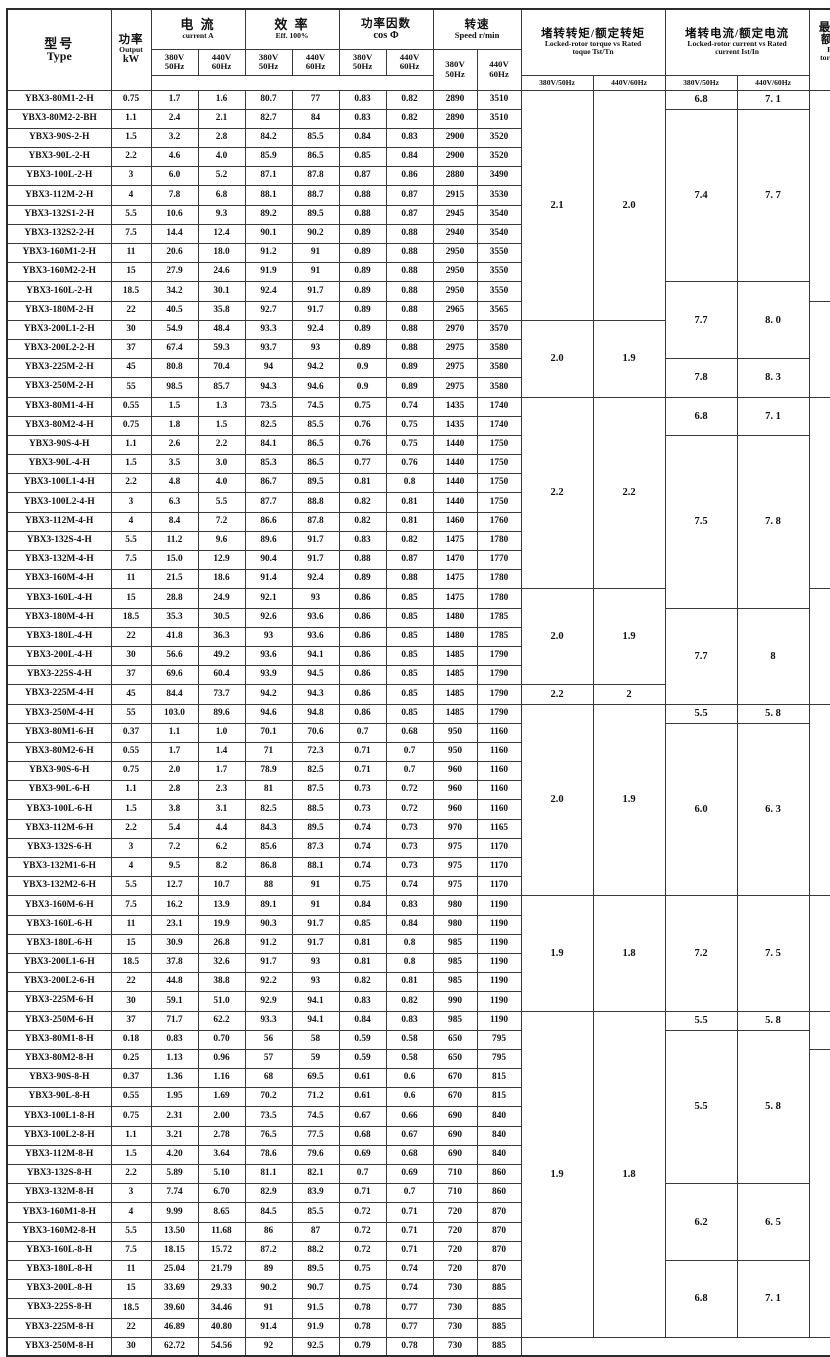 This screenshot has width=830, height=1357. What do you see at coordinates (221, 195) in the screenshot?
I see `cell-current-440: 6.8` at bounding box center [221, 195].